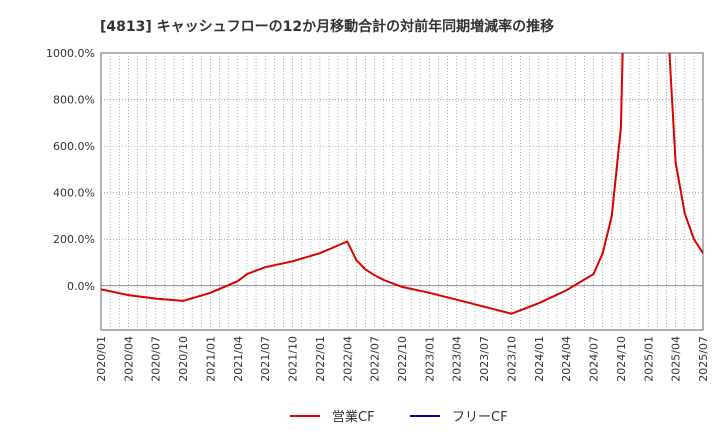  I want to click on x-tick-label: 2020/07, so click(156, 359).